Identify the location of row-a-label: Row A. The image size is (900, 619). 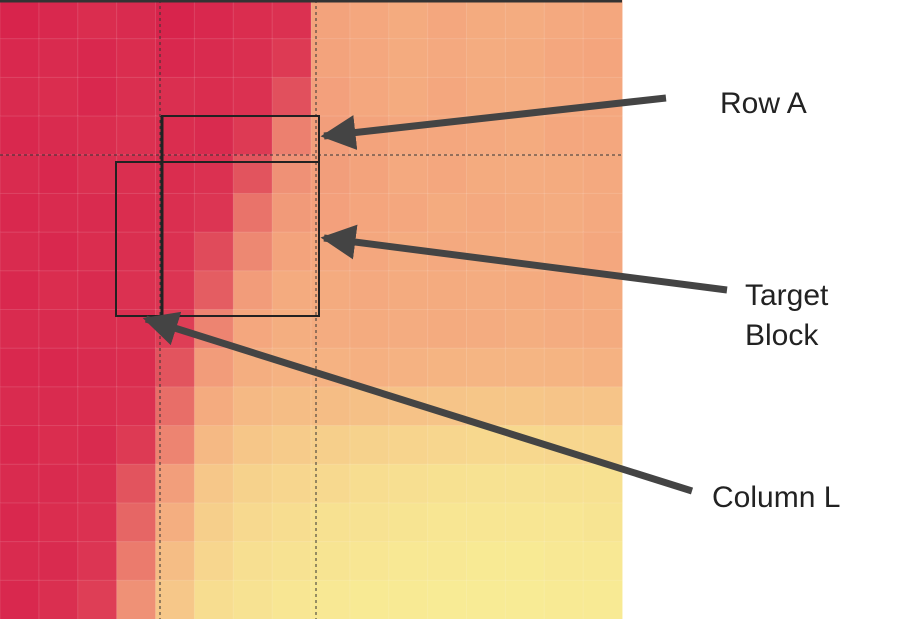
(763, 103).